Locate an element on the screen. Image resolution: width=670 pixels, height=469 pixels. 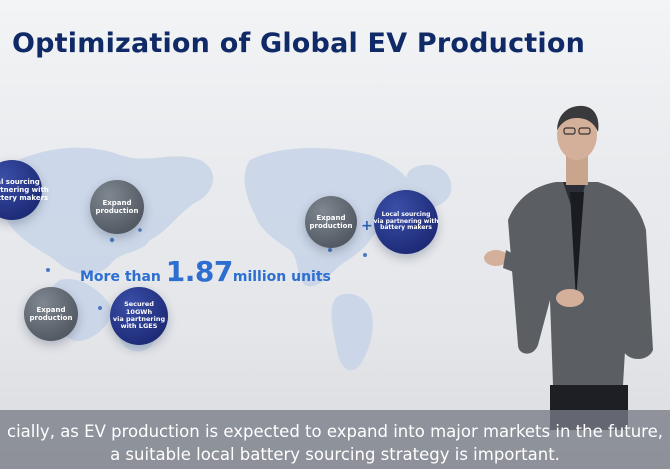
circle-expand-production-sea: Expand production is located at coordinates (51, 314).